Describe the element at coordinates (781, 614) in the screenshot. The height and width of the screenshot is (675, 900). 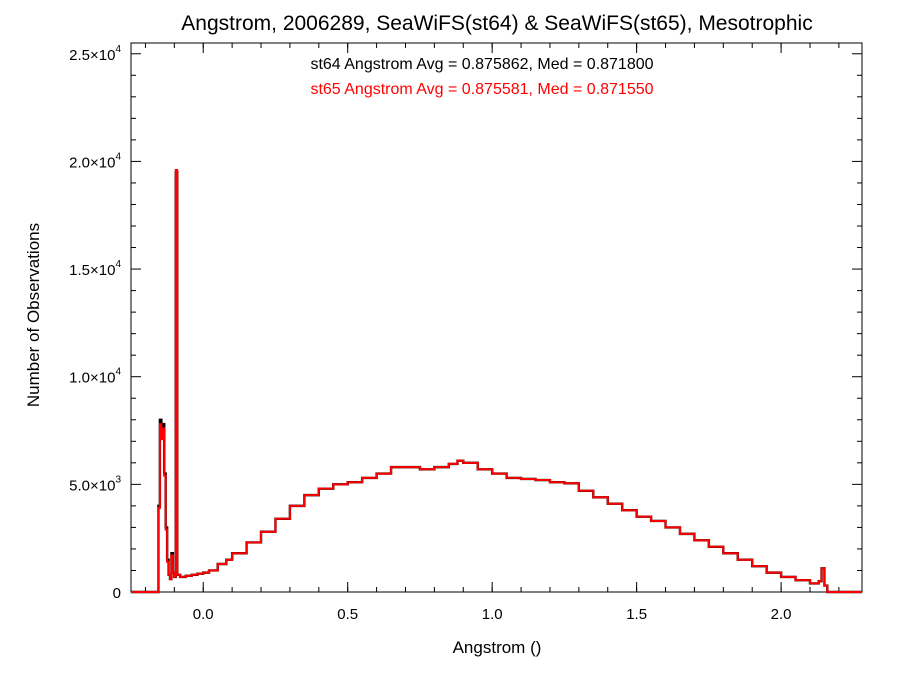
I see `x-tick-label: 2.0` at that location.